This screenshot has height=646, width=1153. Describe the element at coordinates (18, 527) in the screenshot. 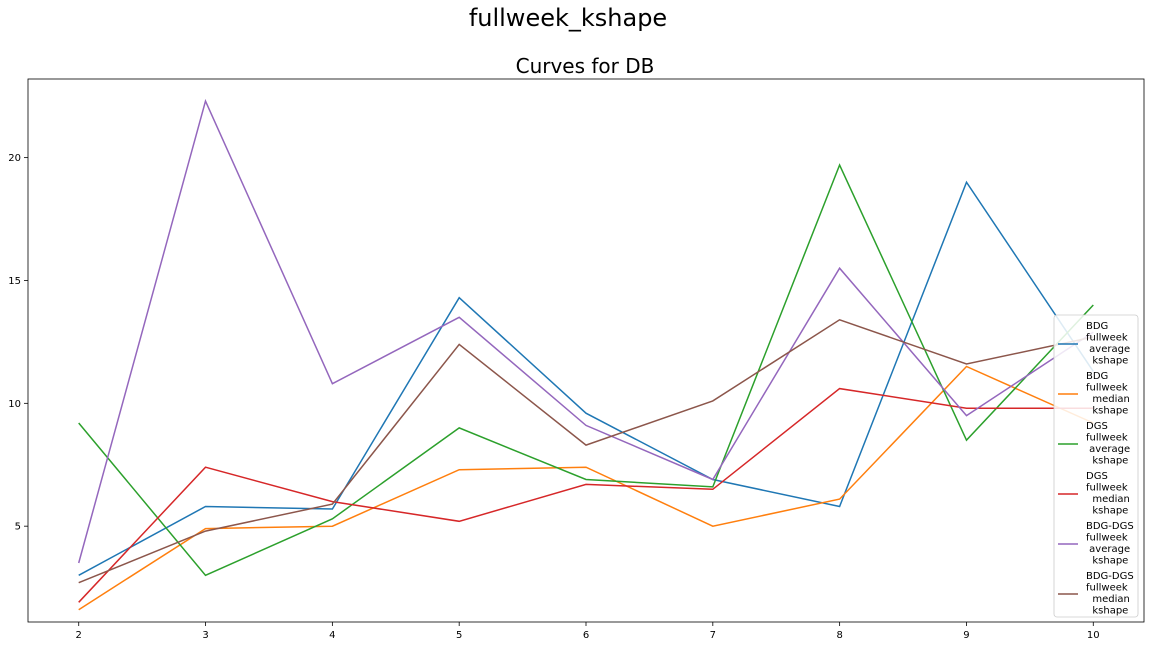

I see `y-tick-label: 5` at that location.